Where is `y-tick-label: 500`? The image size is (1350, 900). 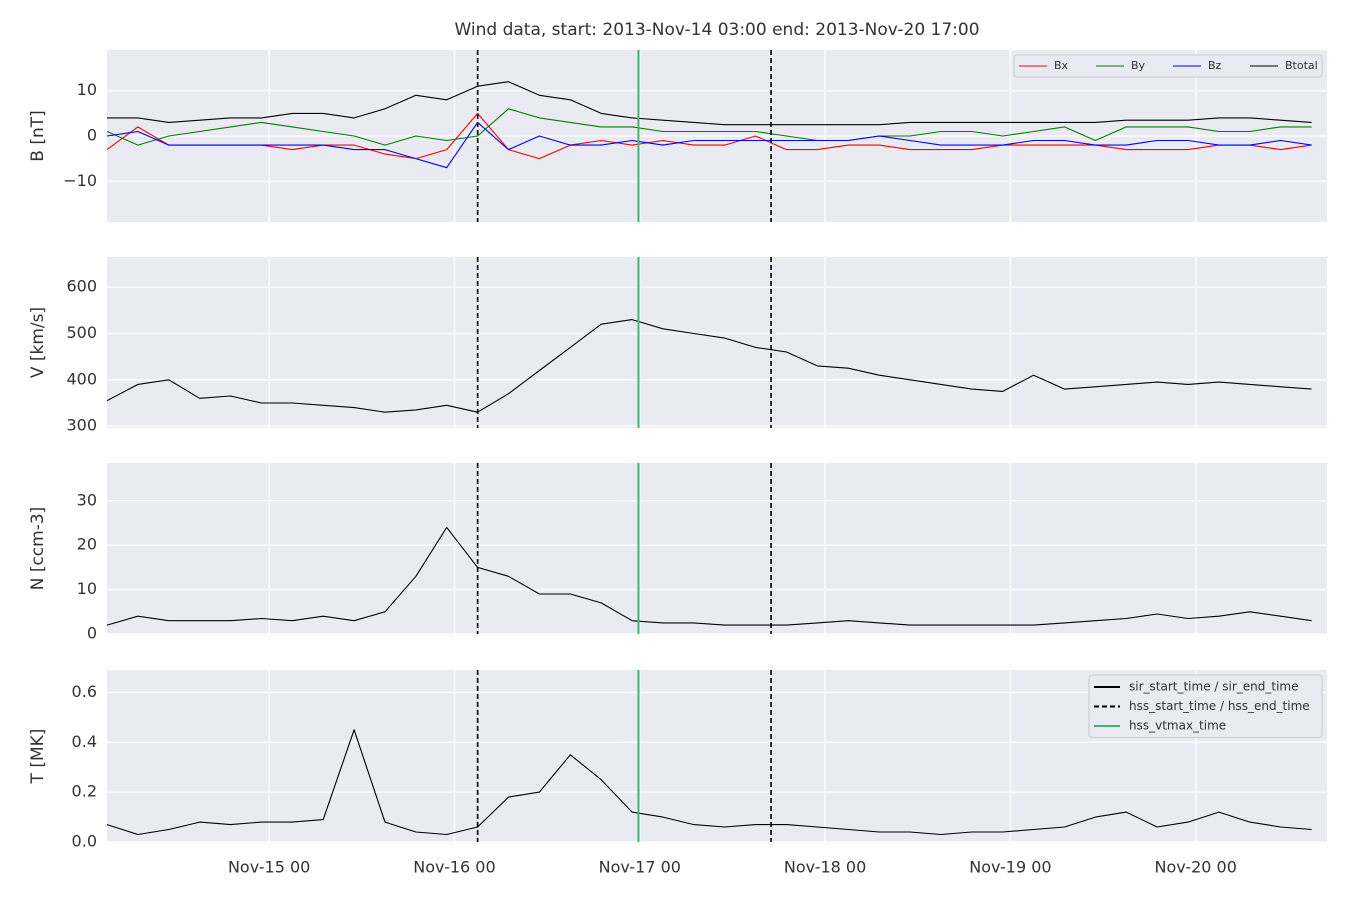
y-tick-label: 500 is located at coordinates (81, 332).